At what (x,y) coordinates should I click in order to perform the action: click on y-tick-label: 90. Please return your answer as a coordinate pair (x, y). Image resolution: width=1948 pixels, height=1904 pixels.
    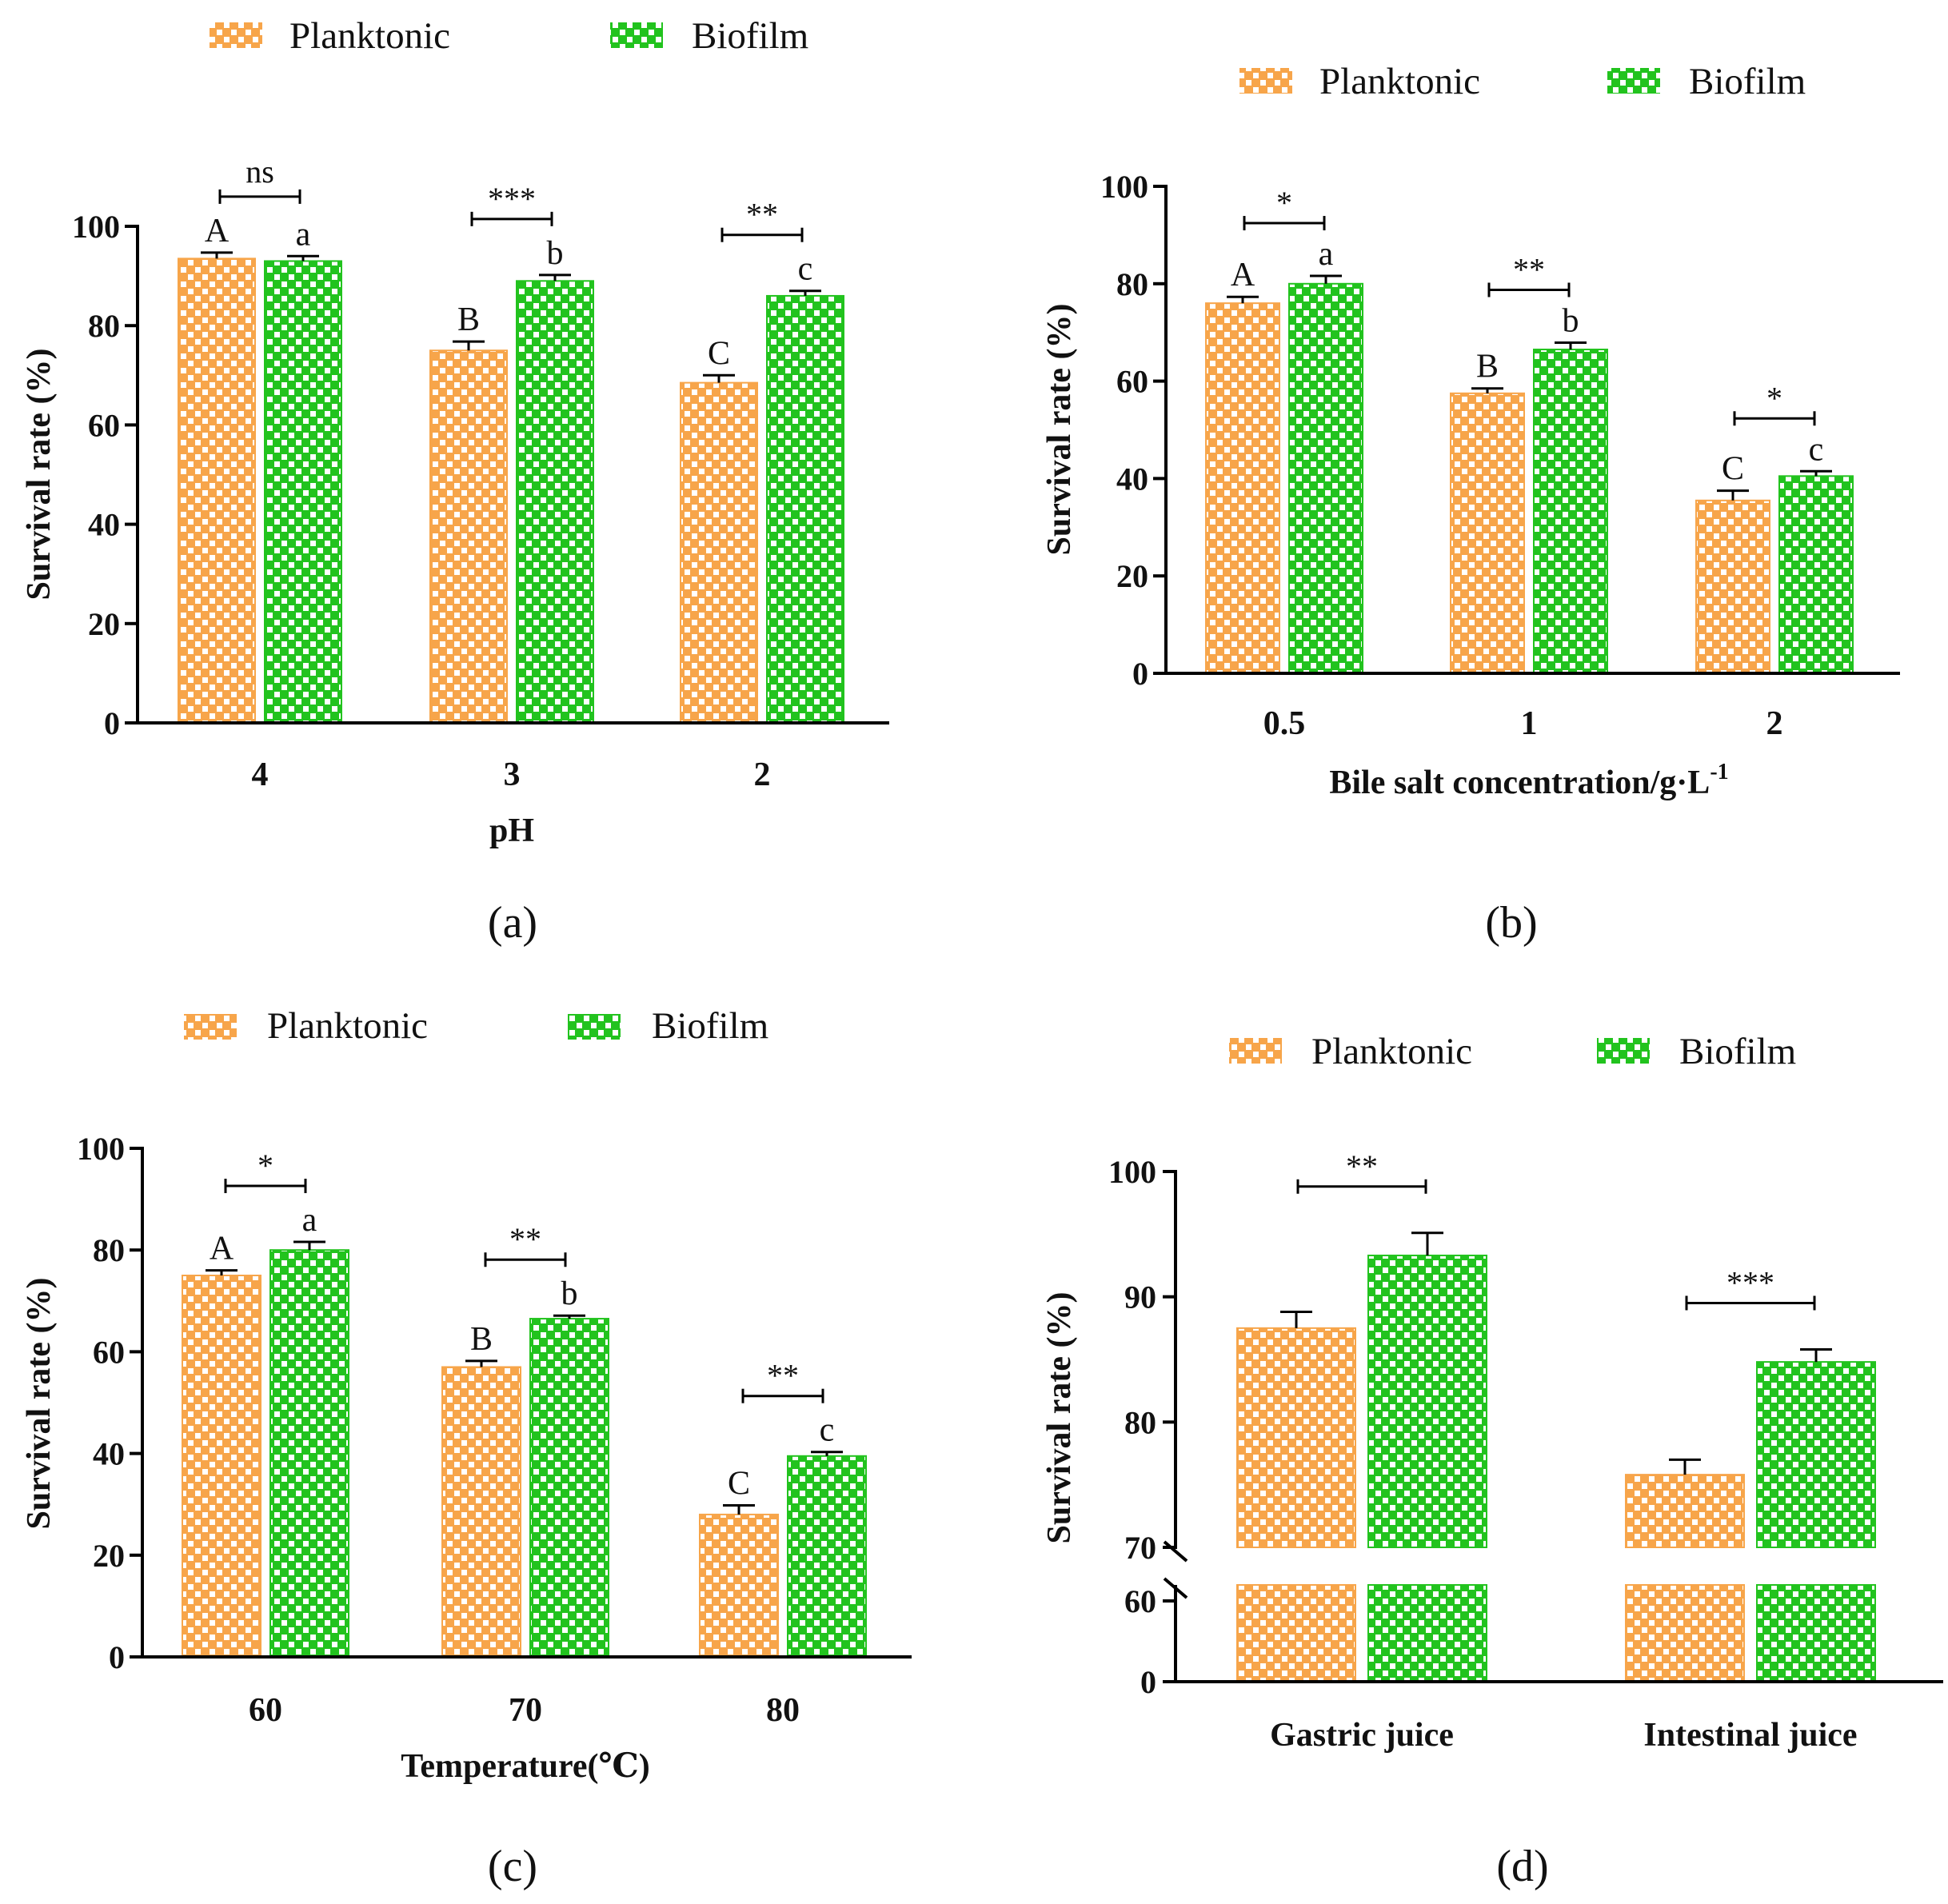
    Looking at the image, I should click on (1140, 1297).